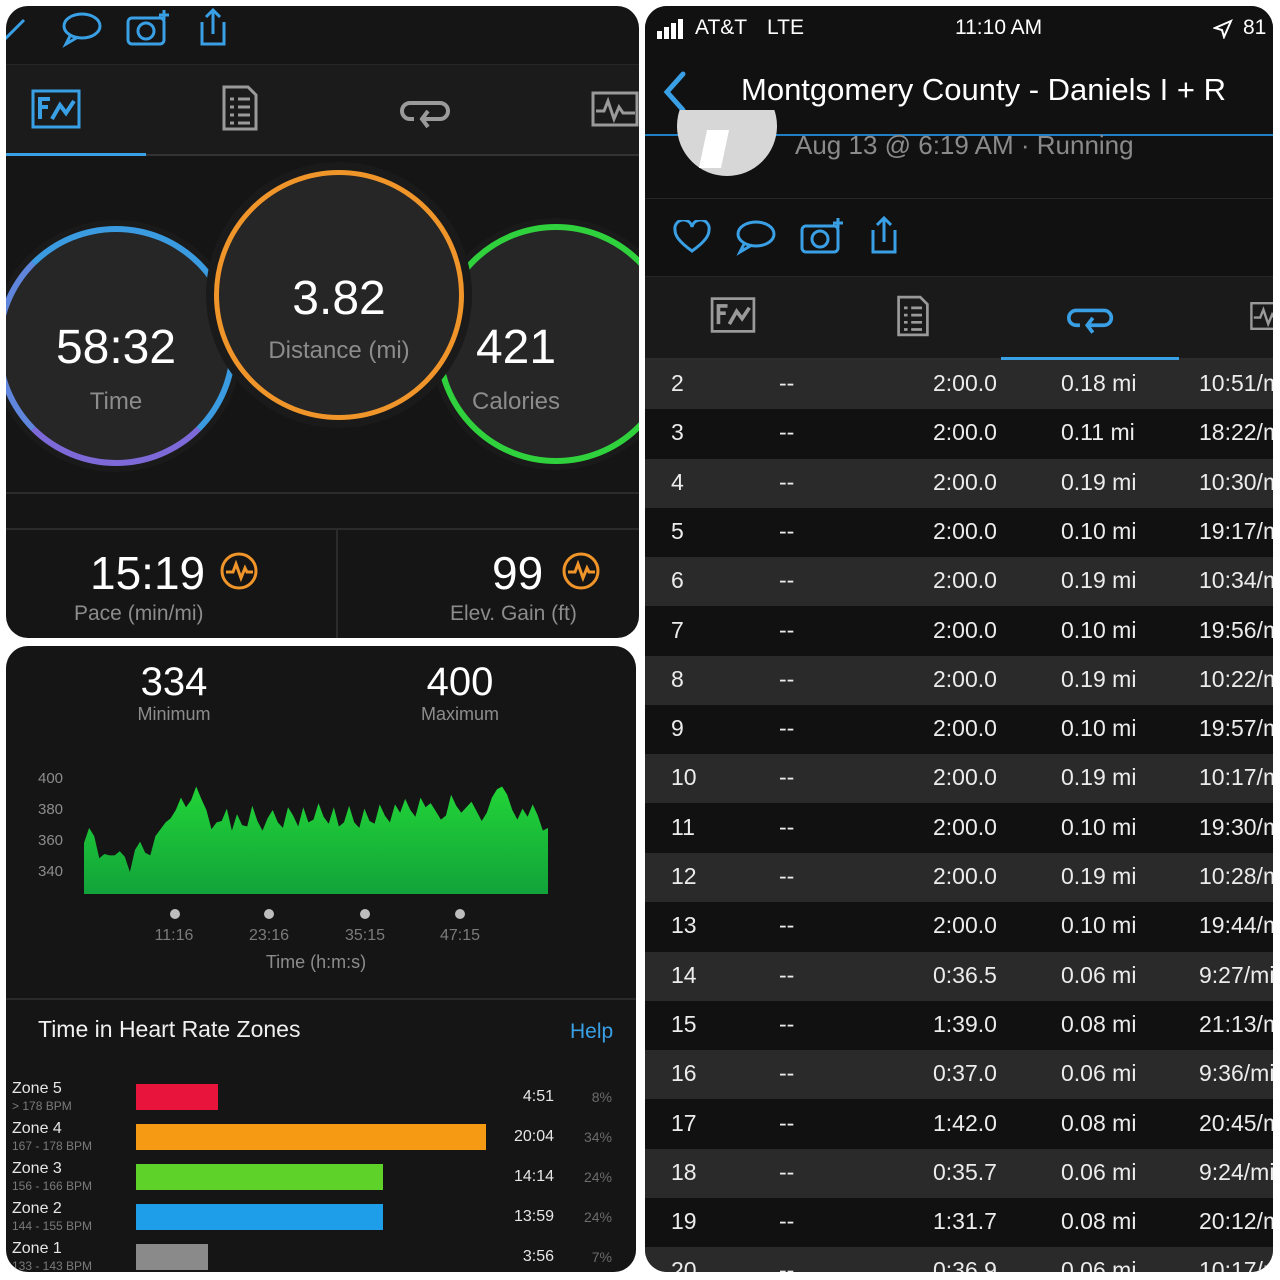 The image size is (1280, 1280). What do you see at coordinates (581, 571) in the screenshot?
I see `elev-info-icon` at bounding box center [581, 571].